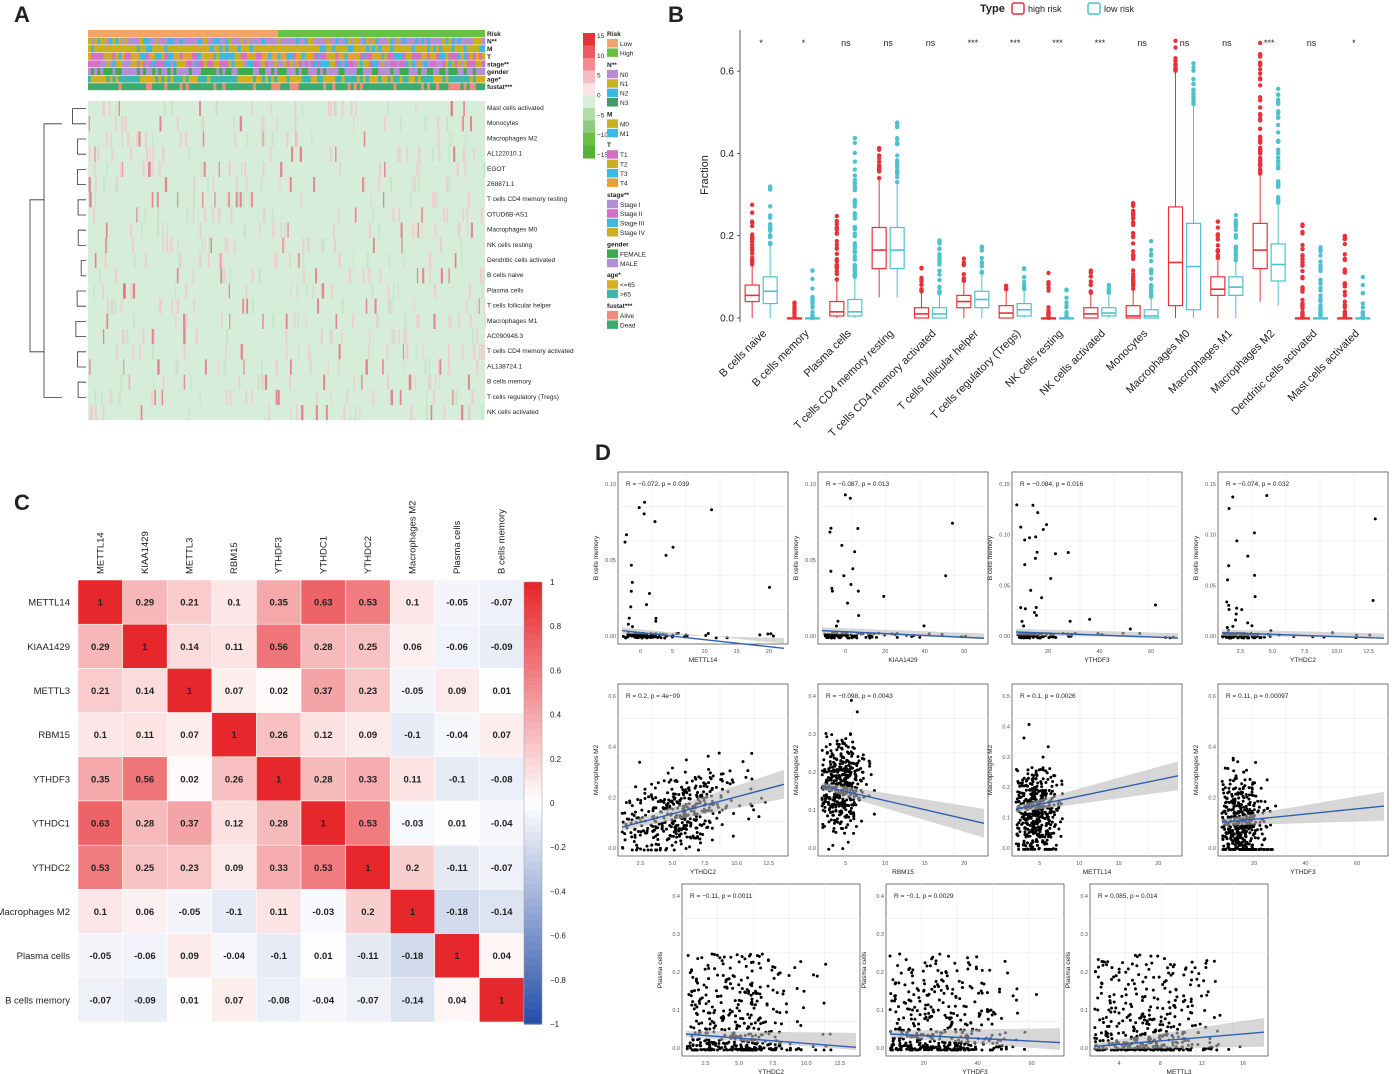  Describe the element at coordinates (845, 652) in the screenshot. I see `x-tick-label: 0` at that location.